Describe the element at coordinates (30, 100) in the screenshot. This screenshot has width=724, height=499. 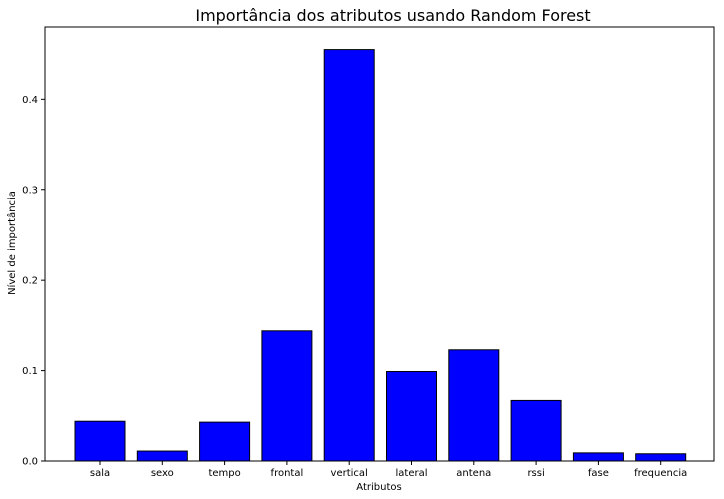
I see `y-tick-label: 0.4` at that location.